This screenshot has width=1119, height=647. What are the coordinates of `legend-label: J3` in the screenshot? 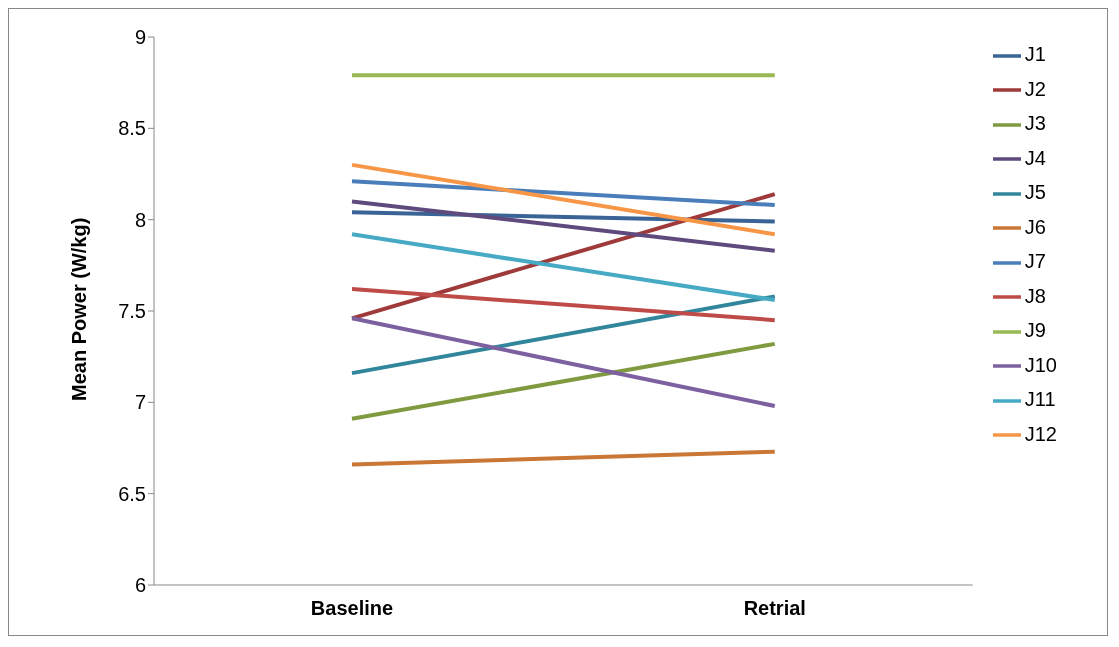 It's located at (1035, 123).